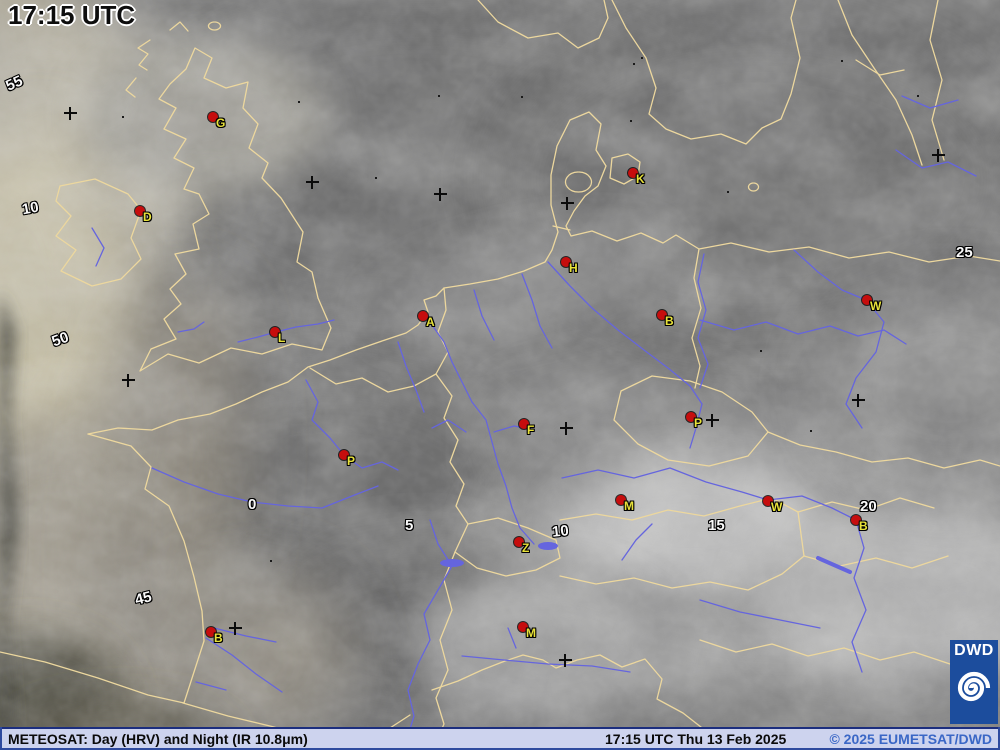 This screenshot has height=750, width=1000. What do you see at coordinates (964, 252) in the screenshot?
I see `graticule-label: 25` at bounding box center [964, 252].